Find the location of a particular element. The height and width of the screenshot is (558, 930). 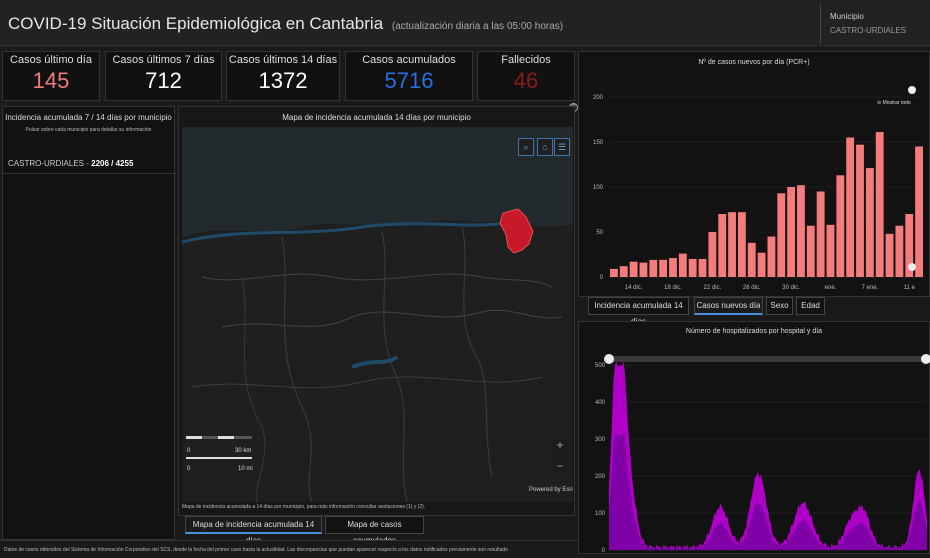

powered-by: Powered by Esri is located at coordinates (551, 490).